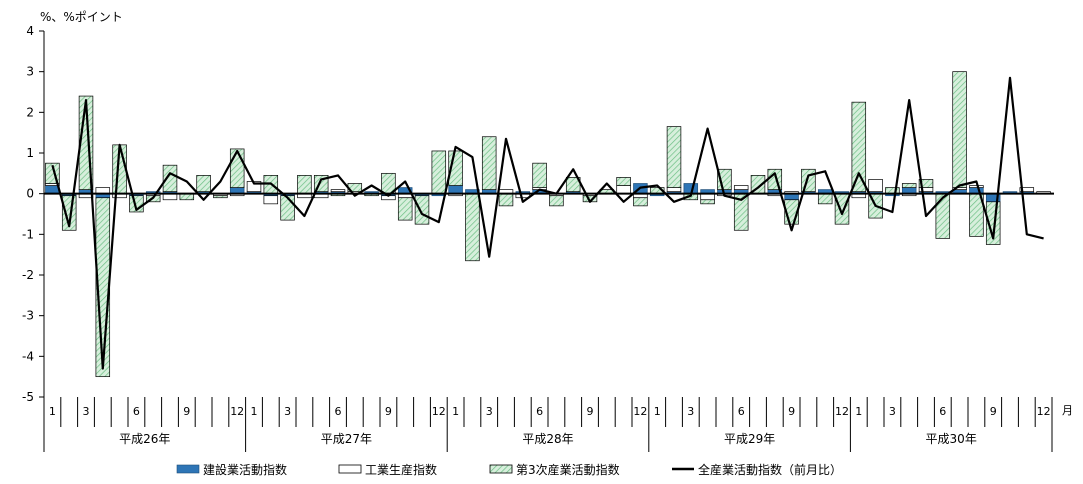  What do you see at coordinates (455, 190) in the screenshot?
I see `bar-construction` at bounding box center [455, 190].